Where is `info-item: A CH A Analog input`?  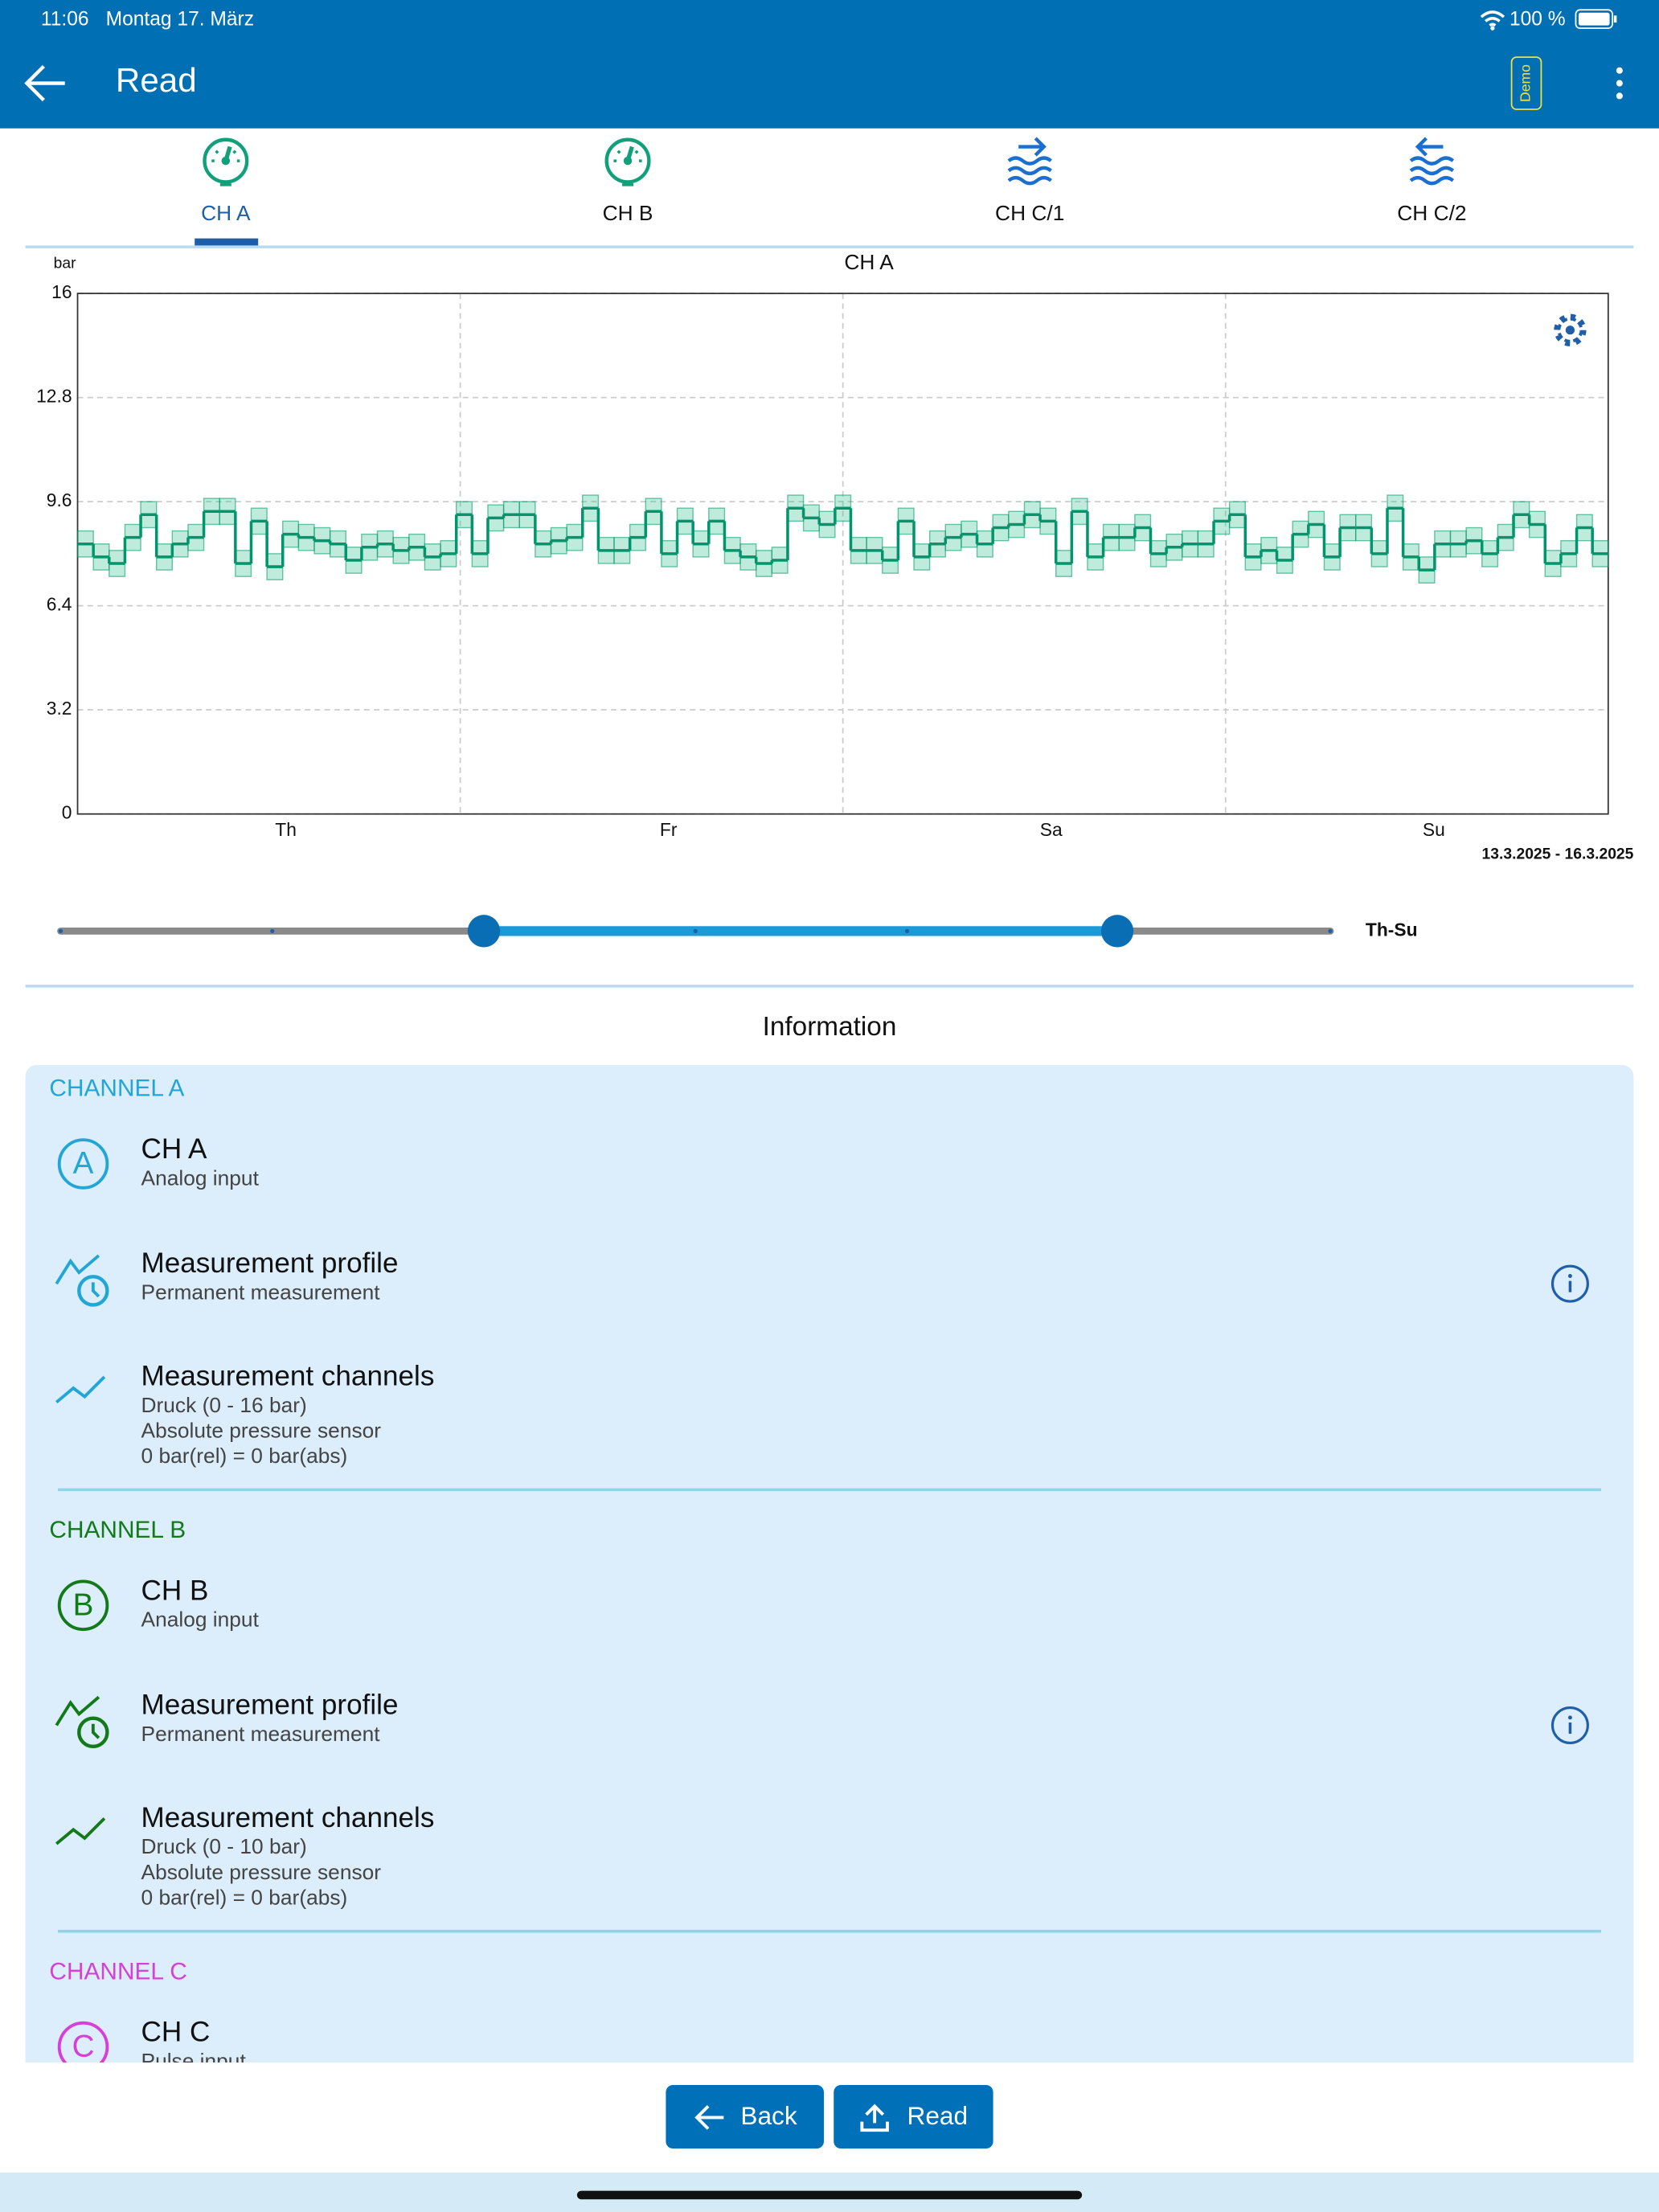 info-item: A CH A Analog input is located at coordinates (830, 1170).